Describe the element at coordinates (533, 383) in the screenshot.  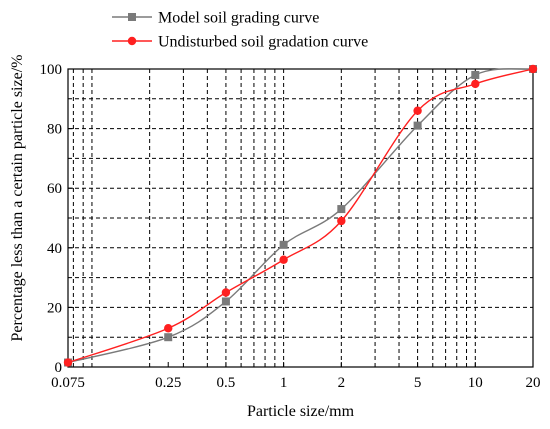
I see `x-tick-label: 20` at that location.